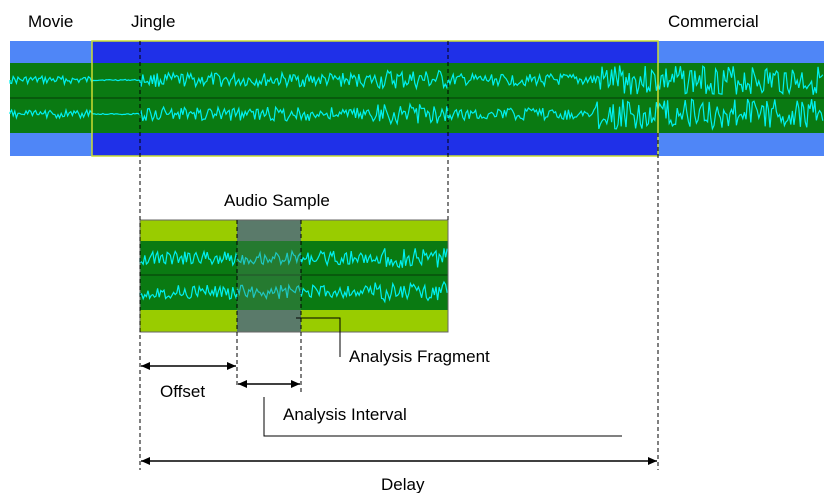  Describe the element at coordinates (713, 21) in the screenshot. I see `commercial-label: Commercial` at that location.